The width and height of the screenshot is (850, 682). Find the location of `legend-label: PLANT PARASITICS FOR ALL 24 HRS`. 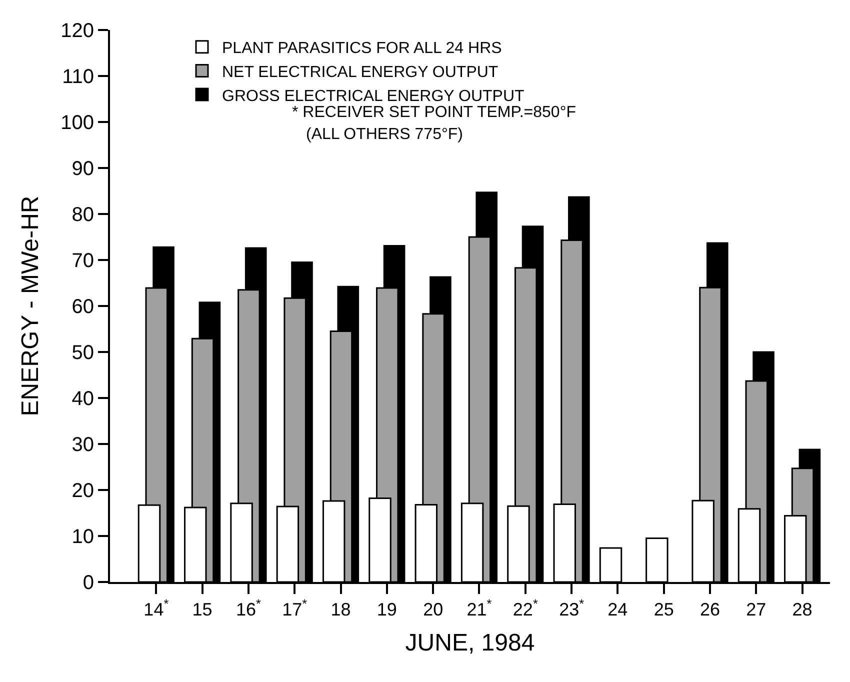

legend-label: PLANT PARASITICS FOR ALL 24 HRS is located at coordinates (362, 49).